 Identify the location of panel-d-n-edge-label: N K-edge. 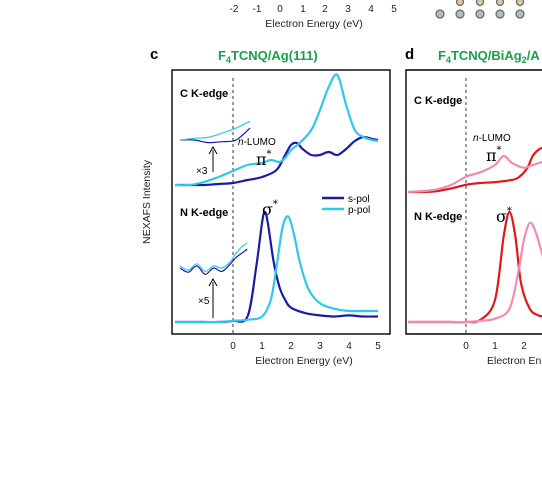
(438, 217).